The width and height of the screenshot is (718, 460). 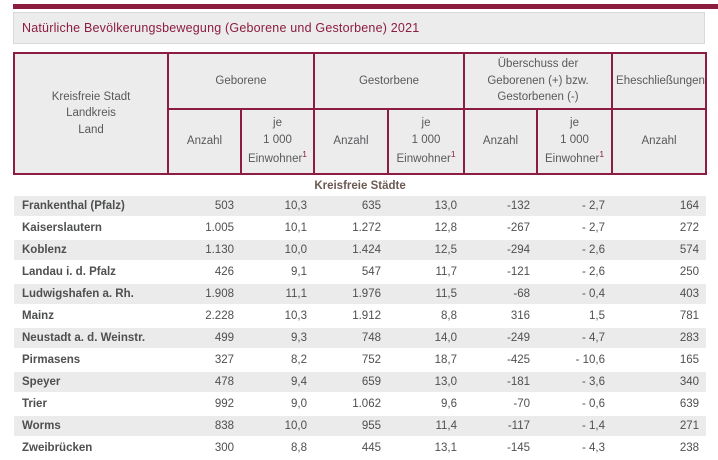 What do you see at coordinates (575, 361) in the screenshot?
I see `value-cell: - 10,6` at bounding box center [575, 361].